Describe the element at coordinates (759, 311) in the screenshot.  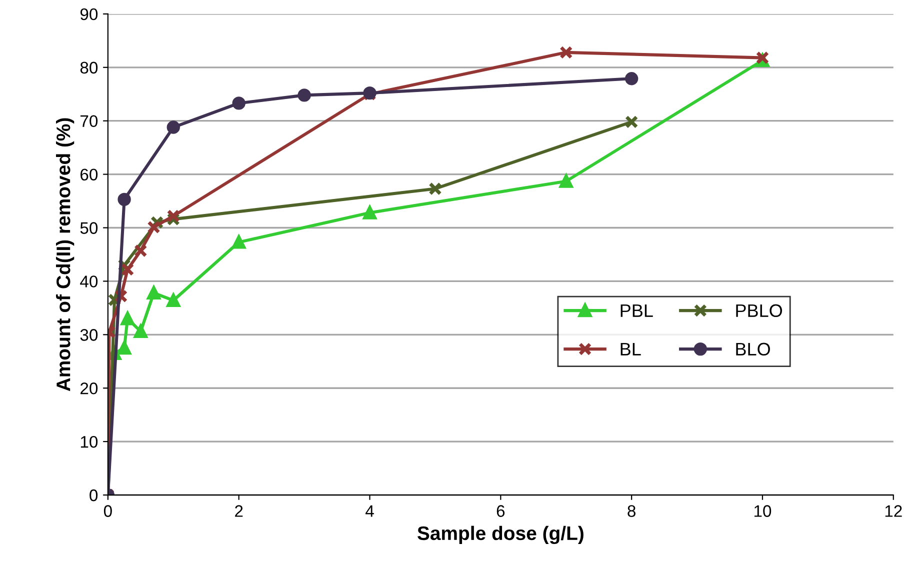
I see `legend-label: PBLO` at that location.